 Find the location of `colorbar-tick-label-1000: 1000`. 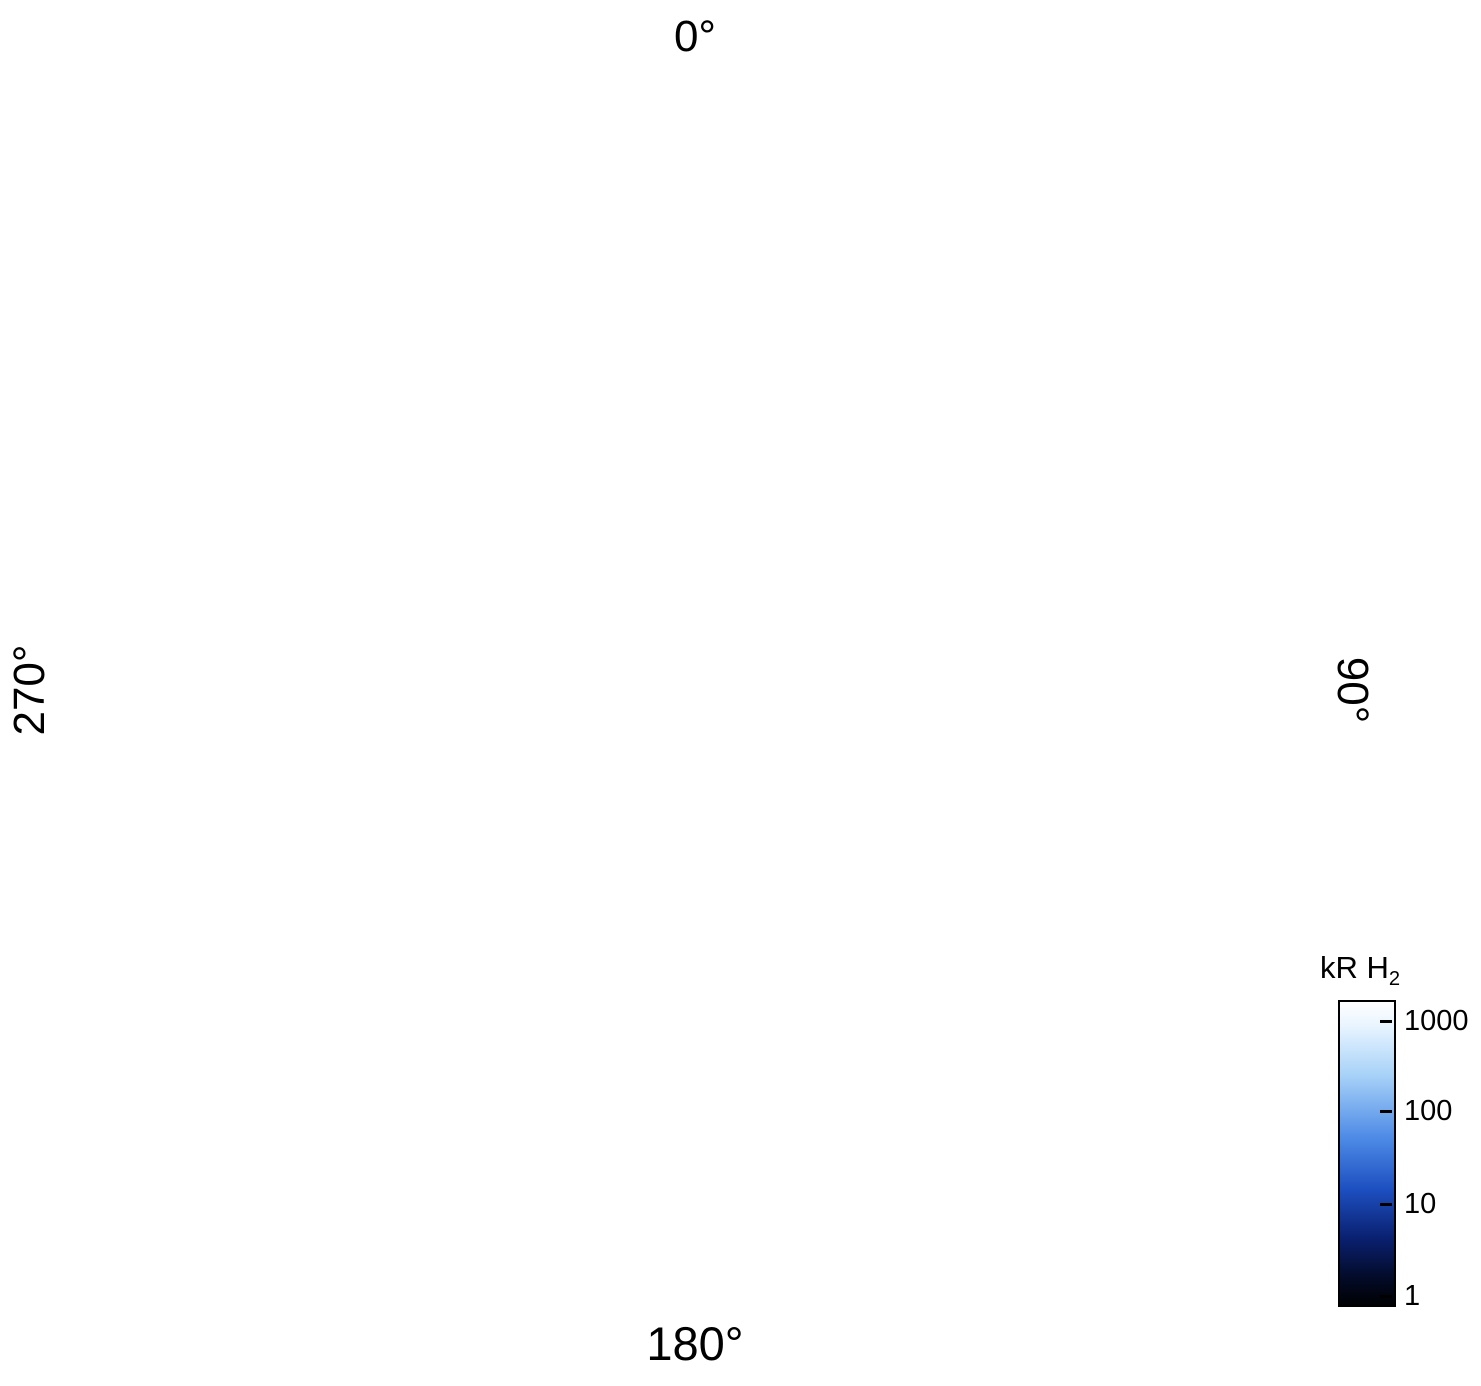

colorbar-tick-label-1000: 1000 is located at coordinates (1436, 1021).